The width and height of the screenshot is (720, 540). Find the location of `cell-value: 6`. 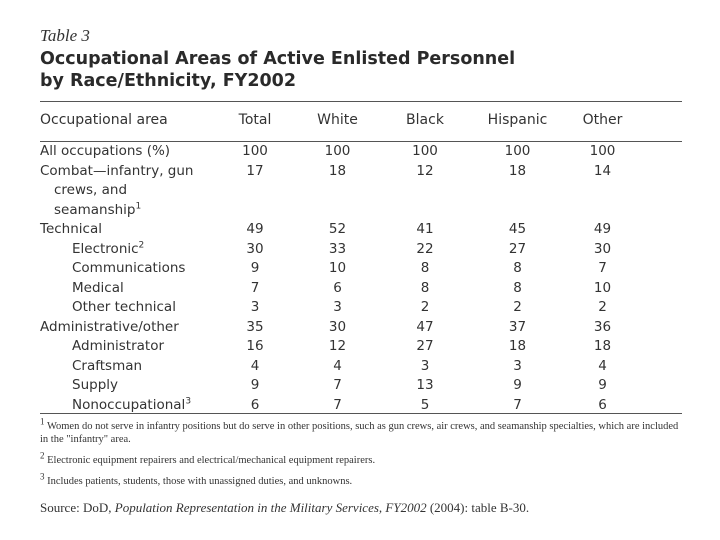

cell-value: 6 is located at coordinates (602, 404).